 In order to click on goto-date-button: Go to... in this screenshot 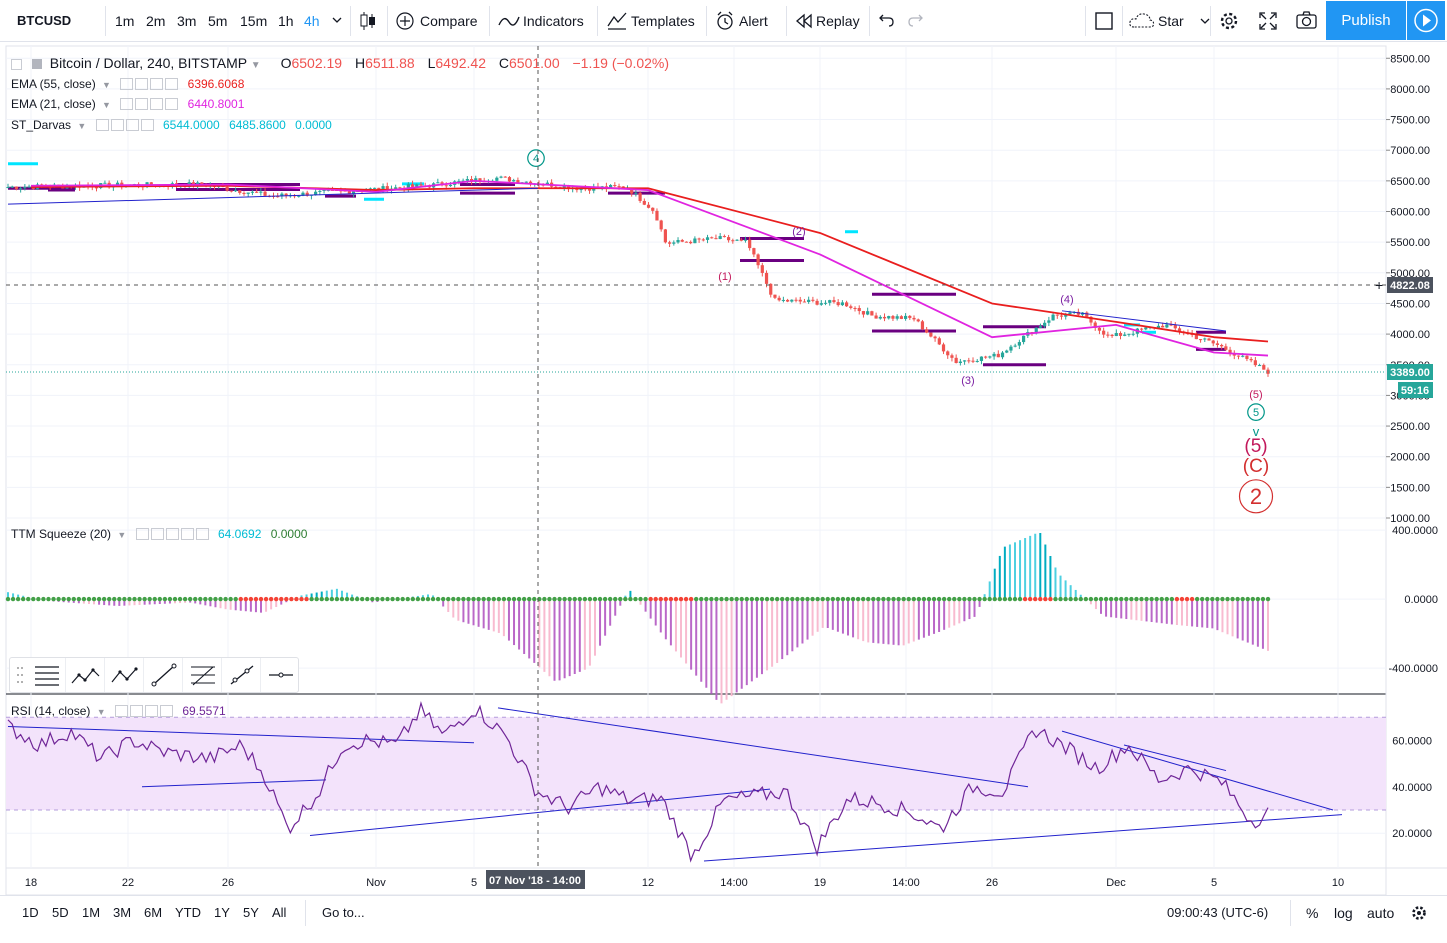, I will do `click(343, 912)`.